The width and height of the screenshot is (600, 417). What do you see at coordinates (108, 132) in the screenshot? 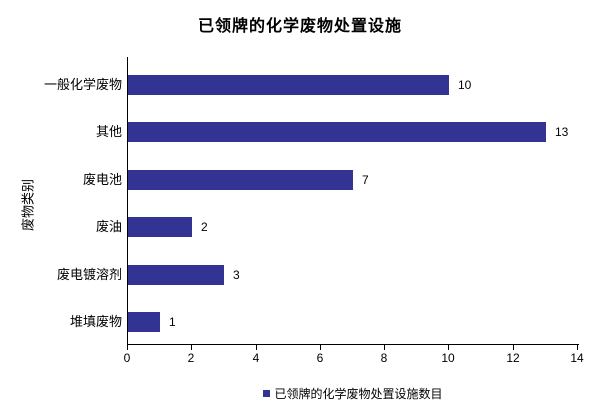
I see `category-label: 其他` at bounding box center [108, 132].